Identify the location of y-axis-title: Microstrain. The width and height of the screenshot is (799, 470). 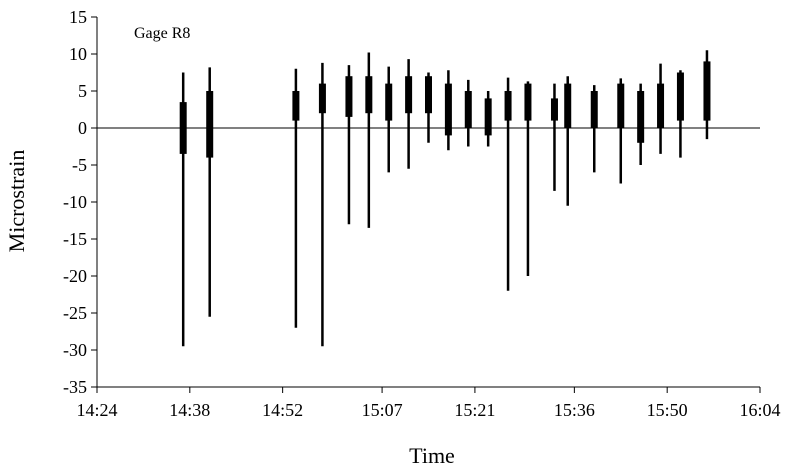
(16, 201).